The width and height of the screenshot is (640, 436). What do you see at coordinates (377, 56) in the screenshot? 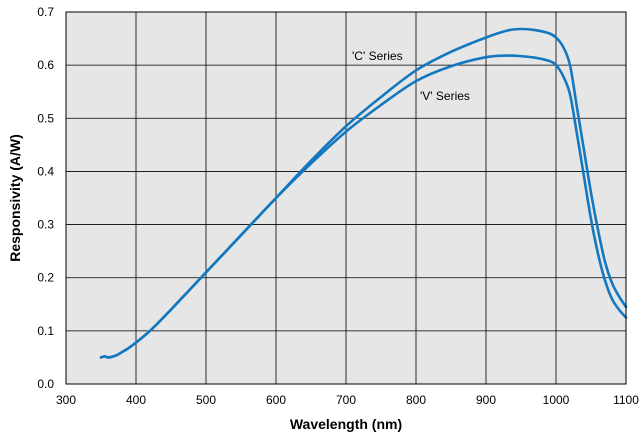
I see `annotation-c-series: 'C' Series` at bounding box center [377, 56].